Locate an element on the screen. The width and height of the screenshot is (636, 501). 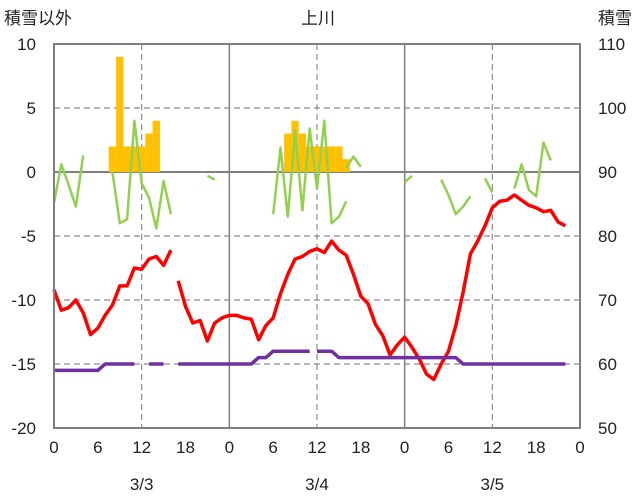
y-tick-right: 60 is located at coordinates (607, 364).